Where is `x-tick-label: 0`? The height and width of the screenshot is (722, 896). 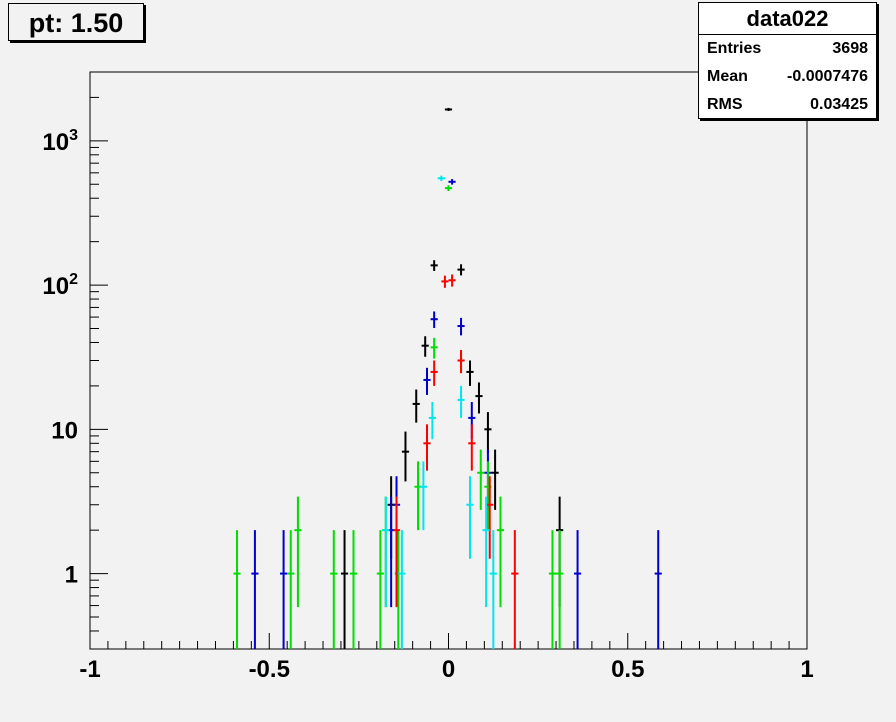
x-tick-label: 0 is located at coordinates (448, 669).